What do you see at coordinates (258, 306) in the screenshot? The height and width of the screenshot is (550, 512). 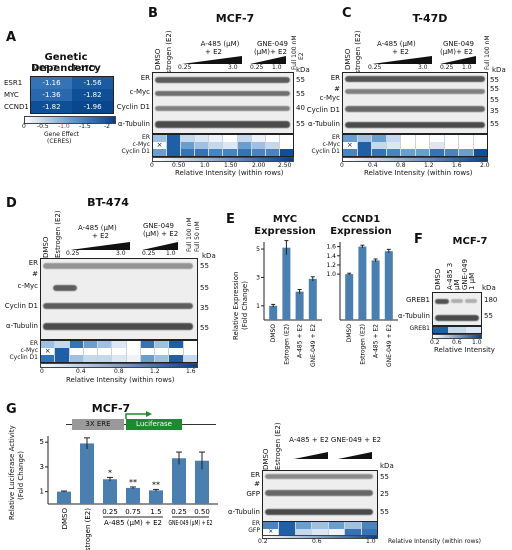 I see `y-tick-label: 1` at bounding box center [258, 306].